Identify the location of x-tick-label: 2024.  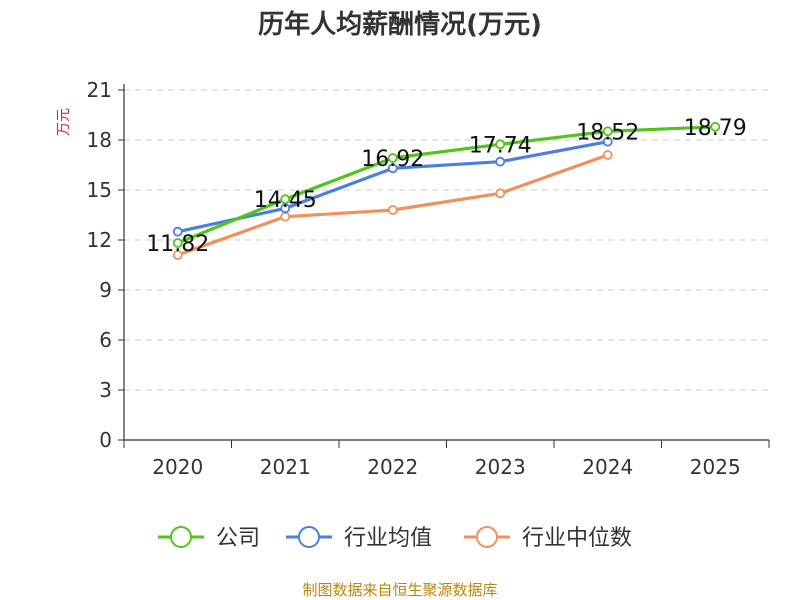
(607, 467).